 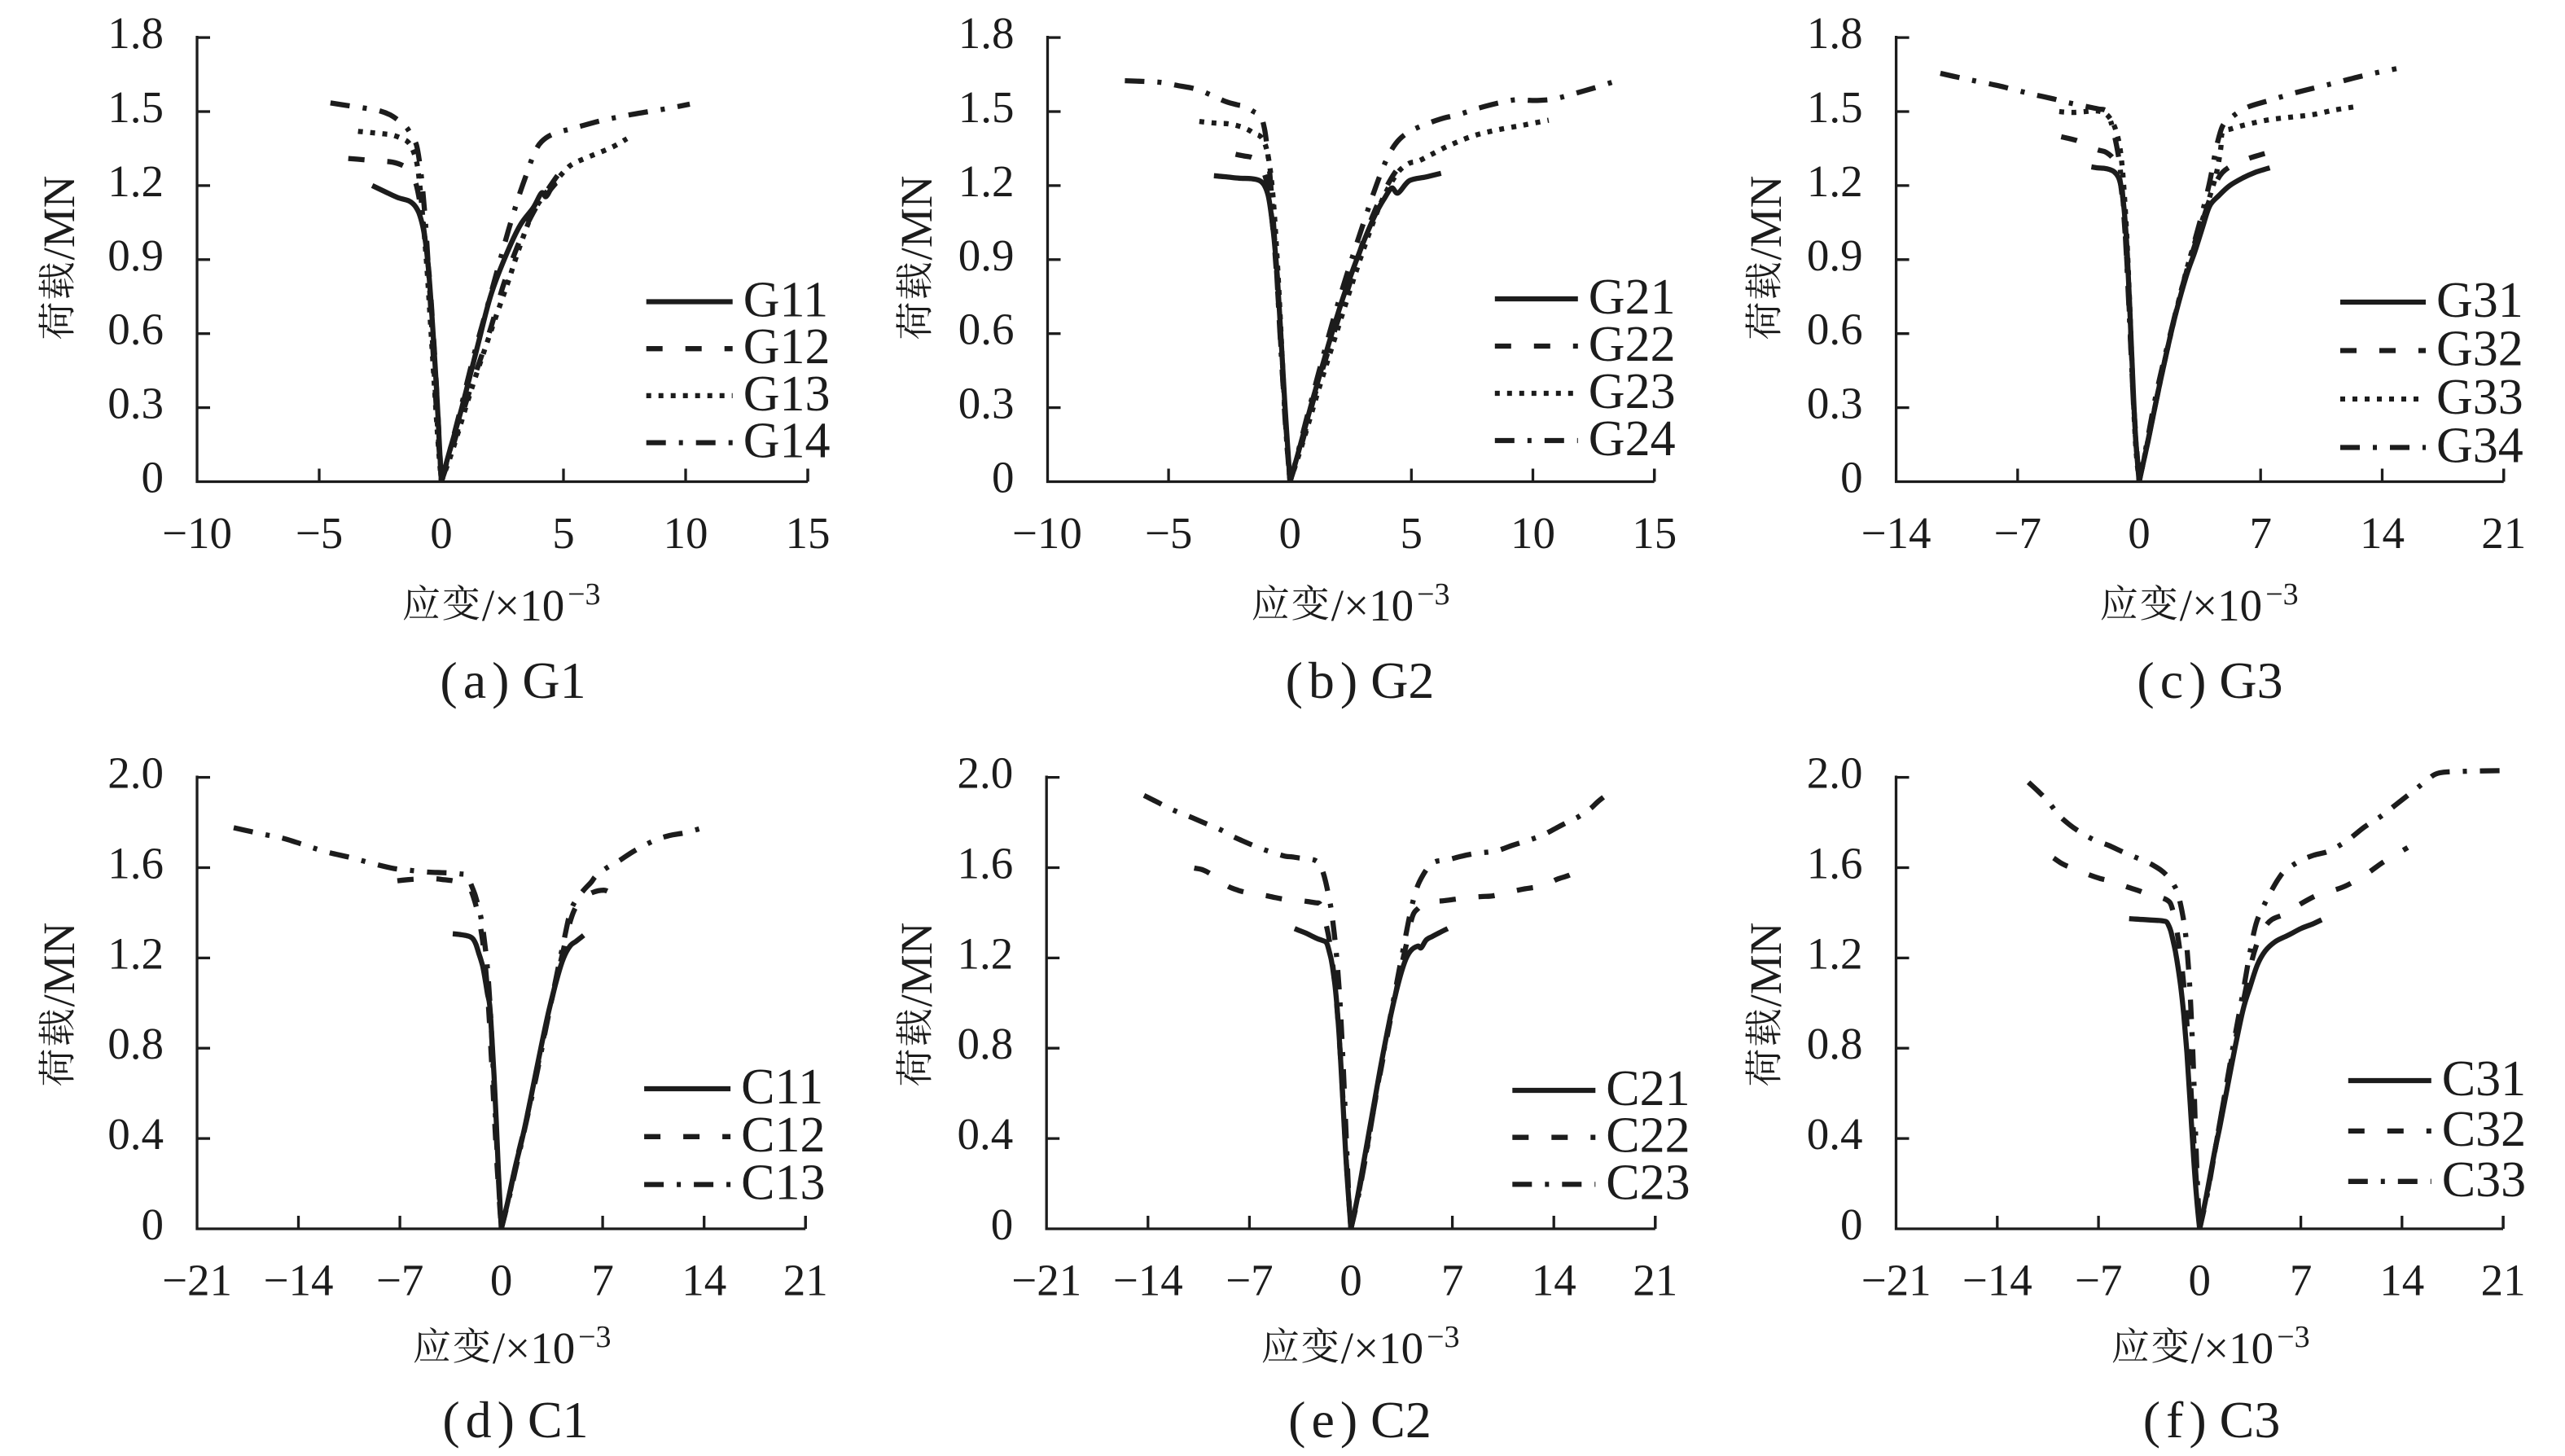 I want to click on svg-text:(c)G3: (c) G3, so click(x=2209, y=680).